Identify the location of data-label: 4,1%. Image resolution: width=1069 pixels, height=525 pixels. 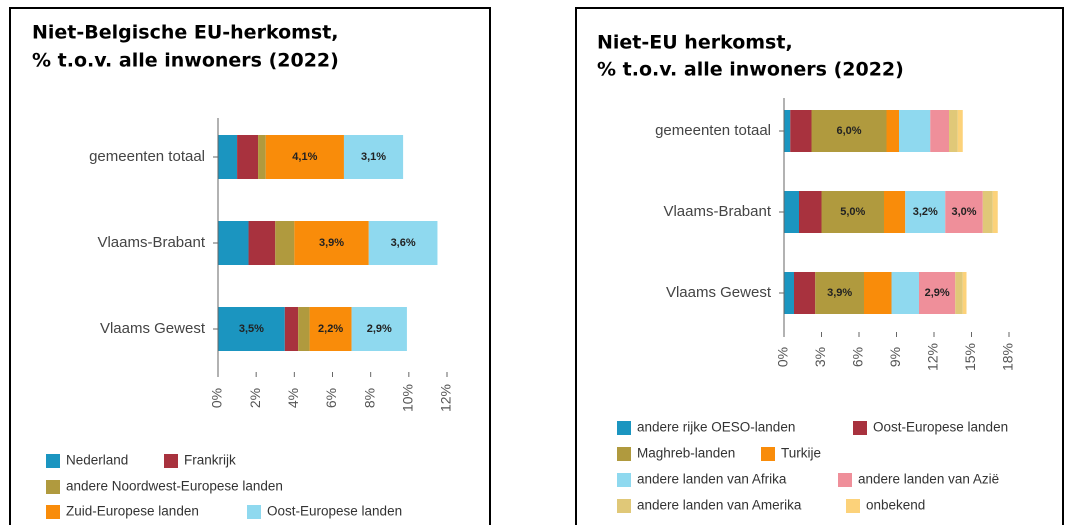
(304, 157).